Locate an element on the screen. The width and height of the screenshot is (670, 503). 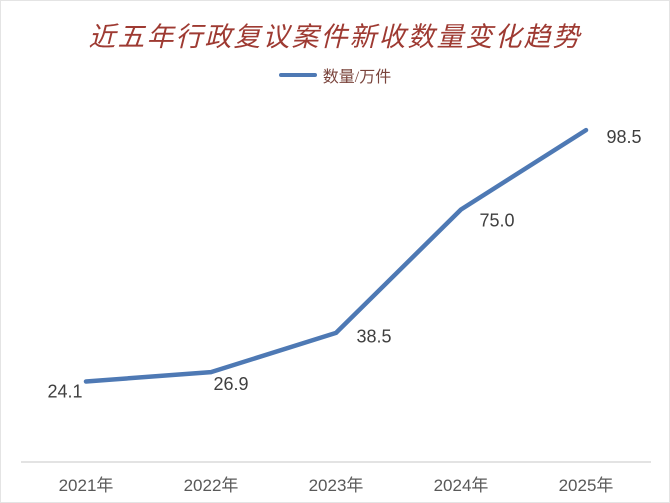
legend-label: 数量/万件 is located at coordinates (357, 77).